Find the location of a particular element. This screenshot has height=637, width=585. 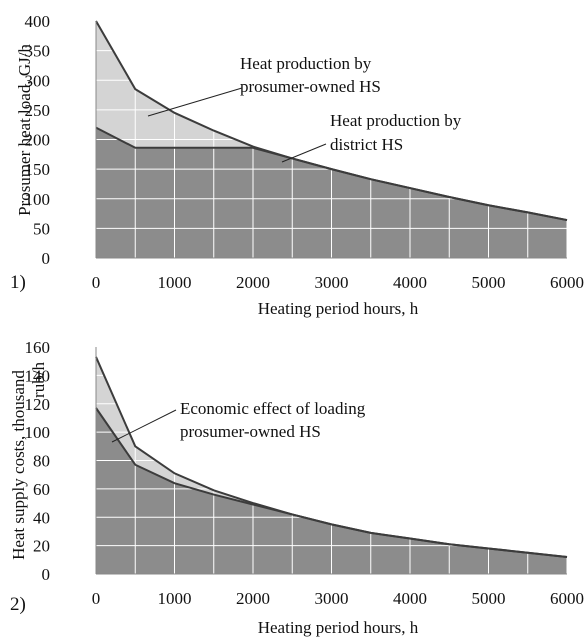

panel-2-x-tick-label: 5000 is located at coordinates (489, 598).